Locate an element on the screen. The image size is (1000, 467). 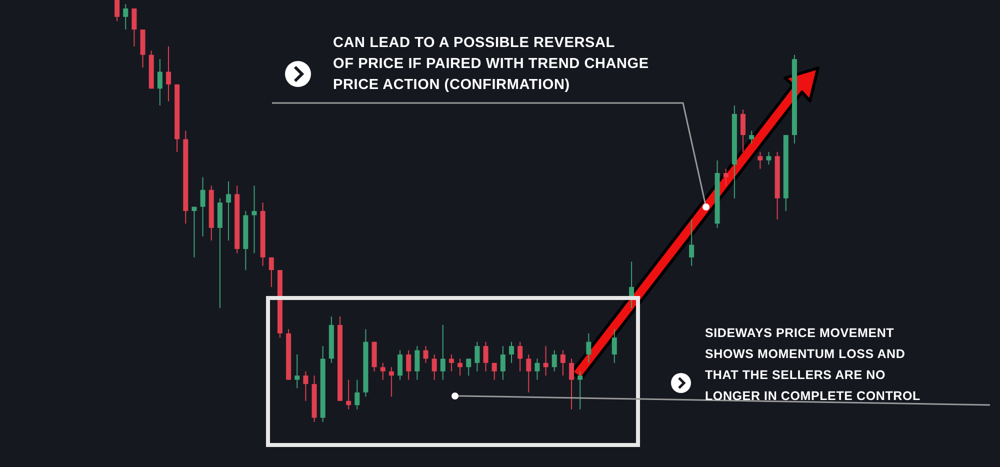
annotation: SIDEWAYS PRICE MOVEMENT SHOWS MOMENTUM LOSS AND THAT THE SELLERS ARE NO LONGER IN COMPLETE CONTROL is located at coordinates (812, 365).